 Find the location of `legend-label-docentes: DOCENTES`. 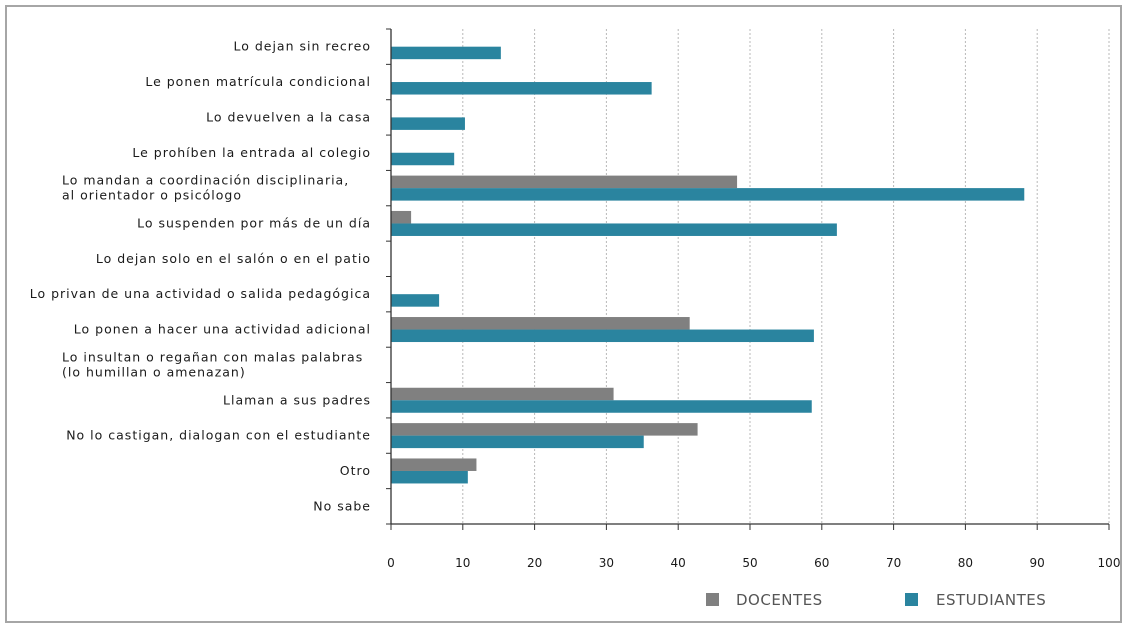

legend-label-docentes: DOCENTES is located at coordinates (779, 600).